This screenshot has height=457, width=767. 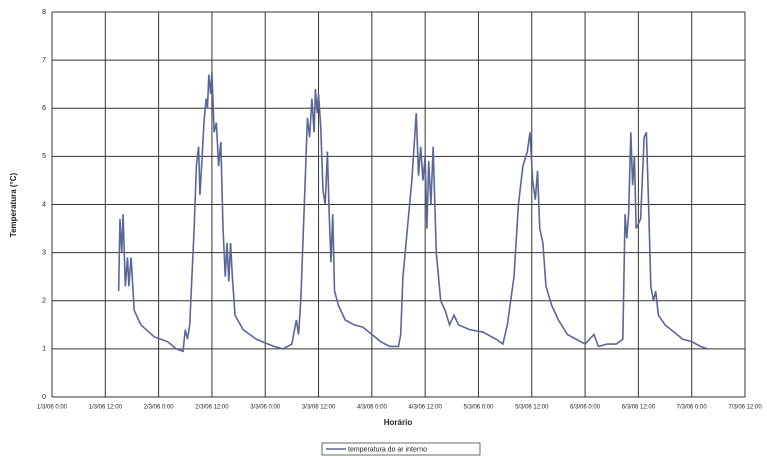 I want to click on x-tick-label: 2/3/06 0:00, so click(x=159, y=408).